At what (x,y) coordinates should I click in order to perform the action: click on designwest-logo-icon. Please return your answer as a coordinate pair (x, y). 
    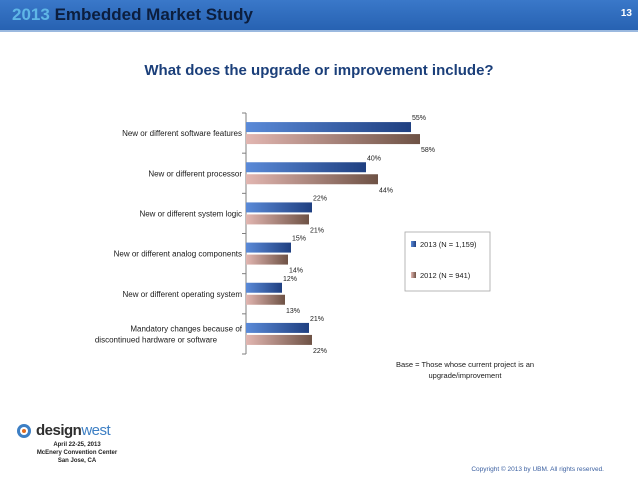
    Looking at the image, I should click on (24, 431).